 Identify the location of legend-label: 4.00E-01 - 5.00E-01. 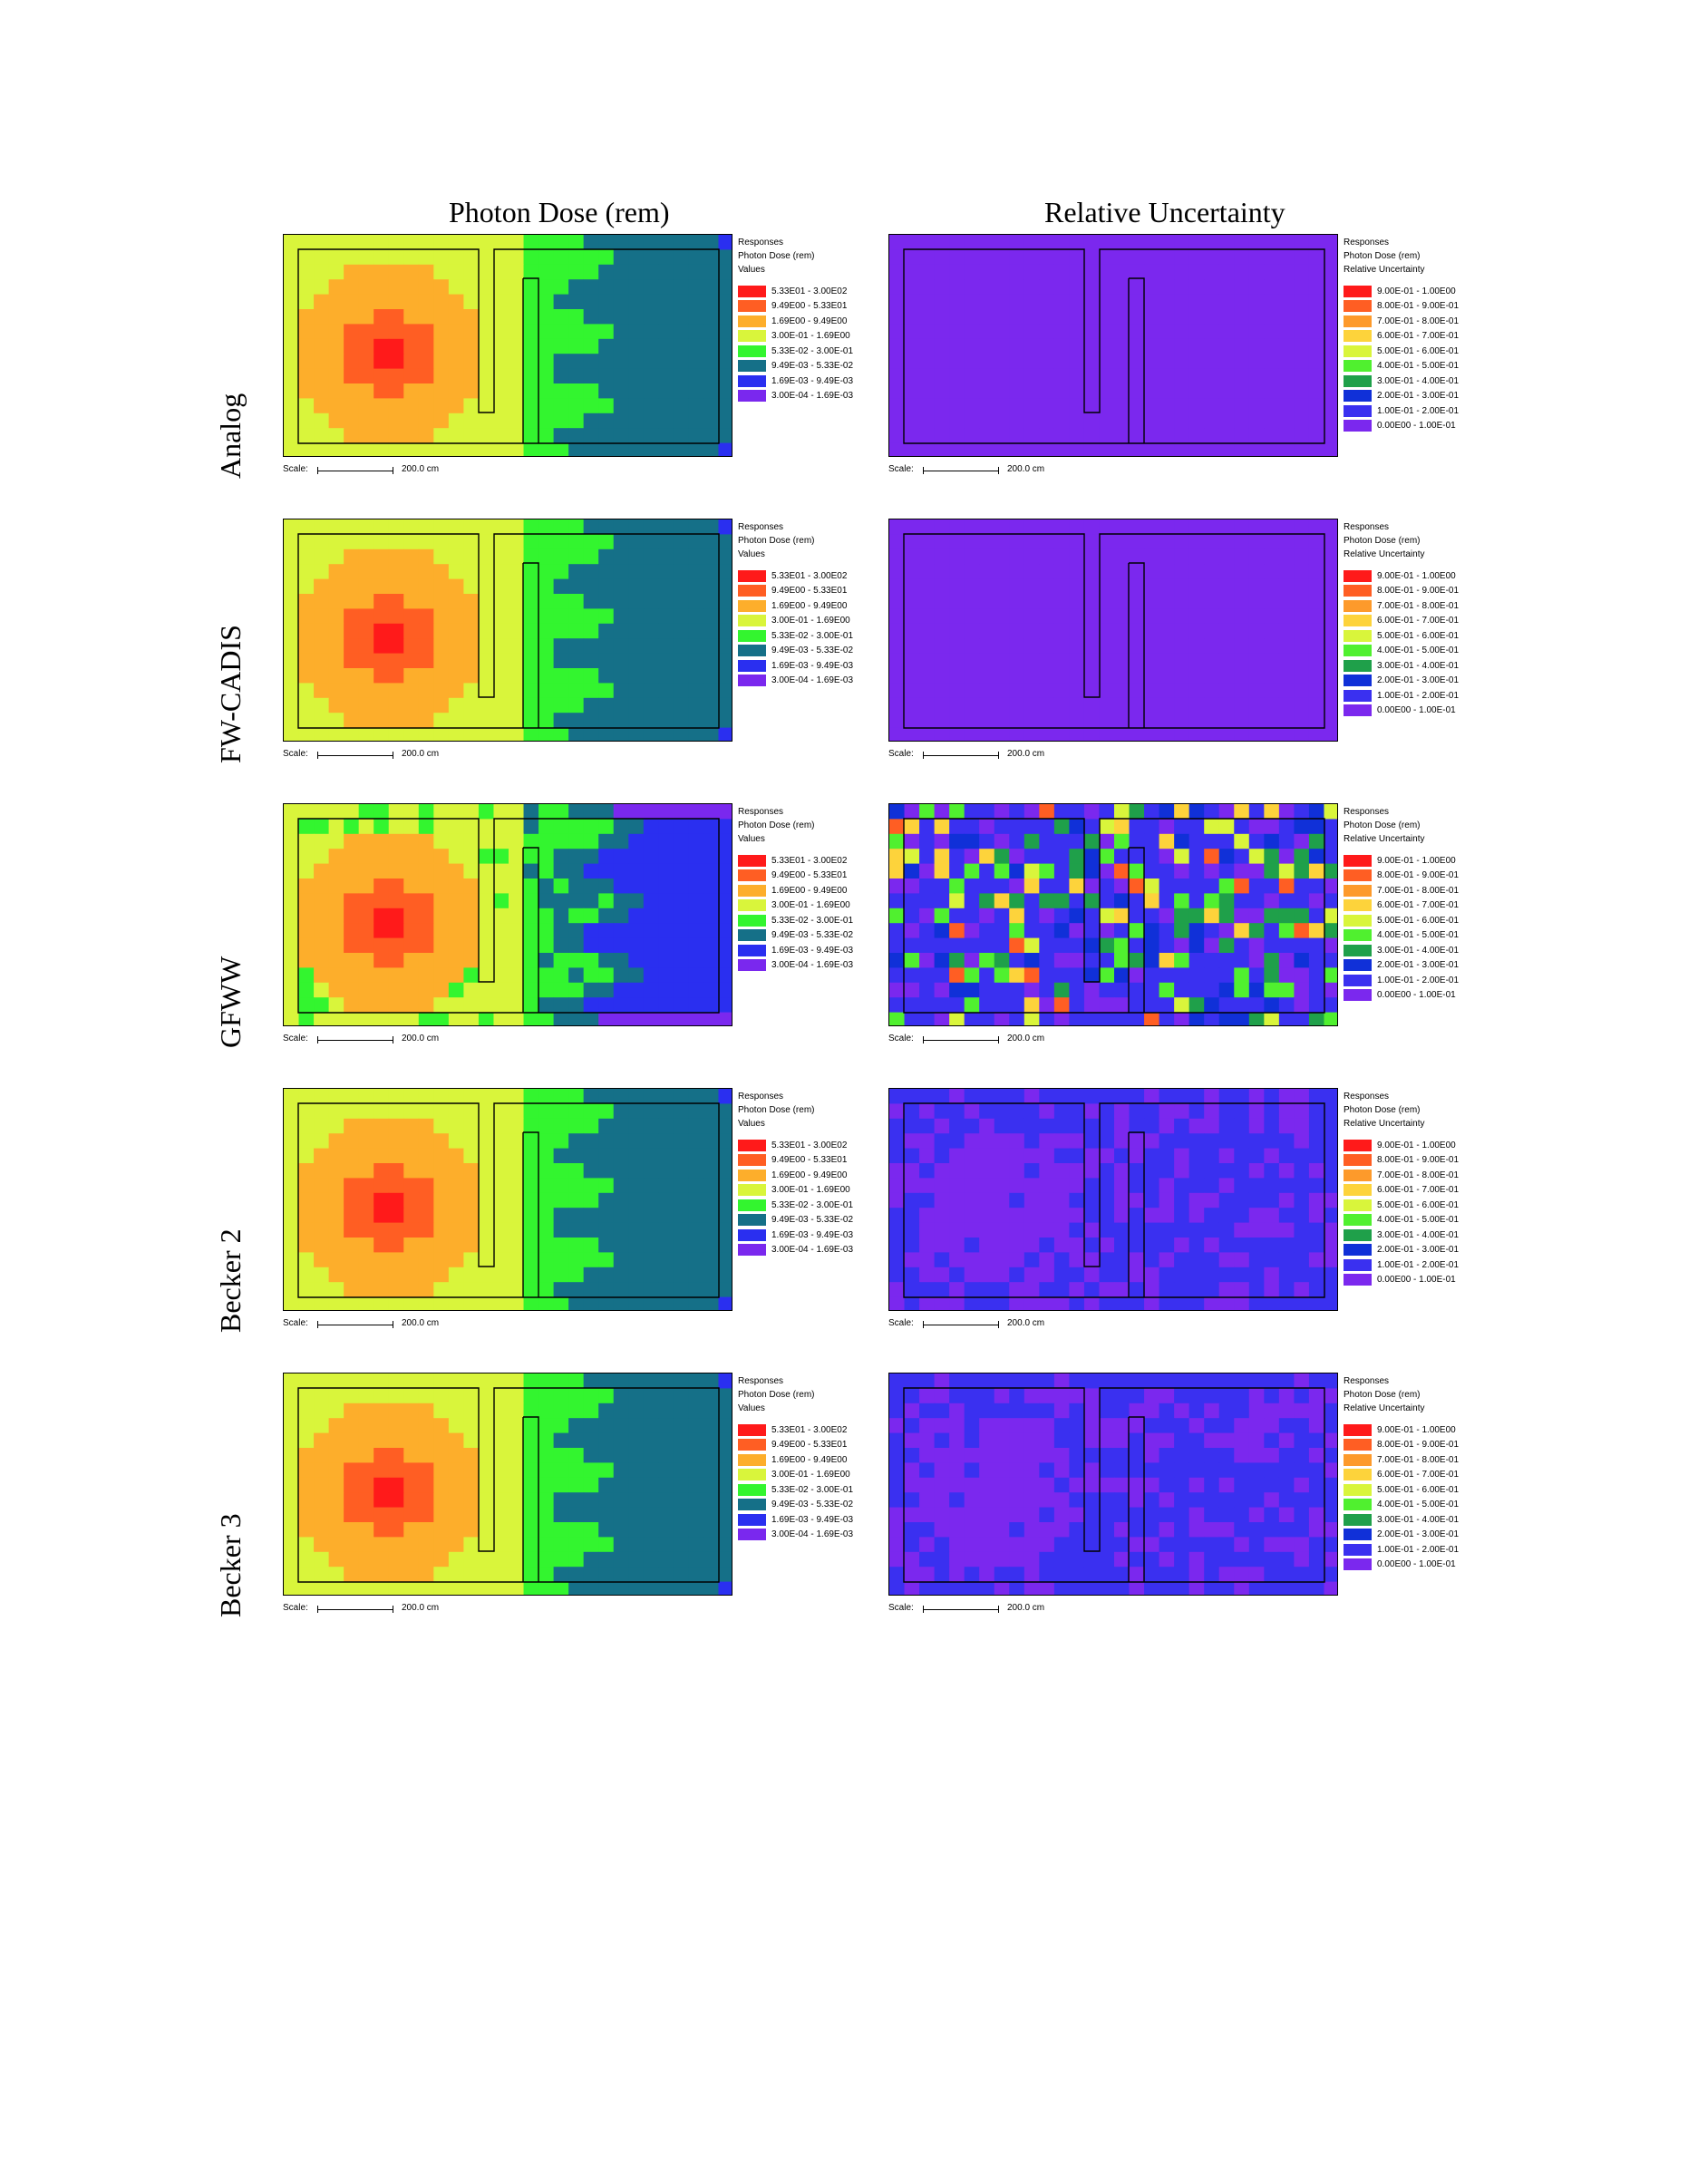
(1418, 1505).